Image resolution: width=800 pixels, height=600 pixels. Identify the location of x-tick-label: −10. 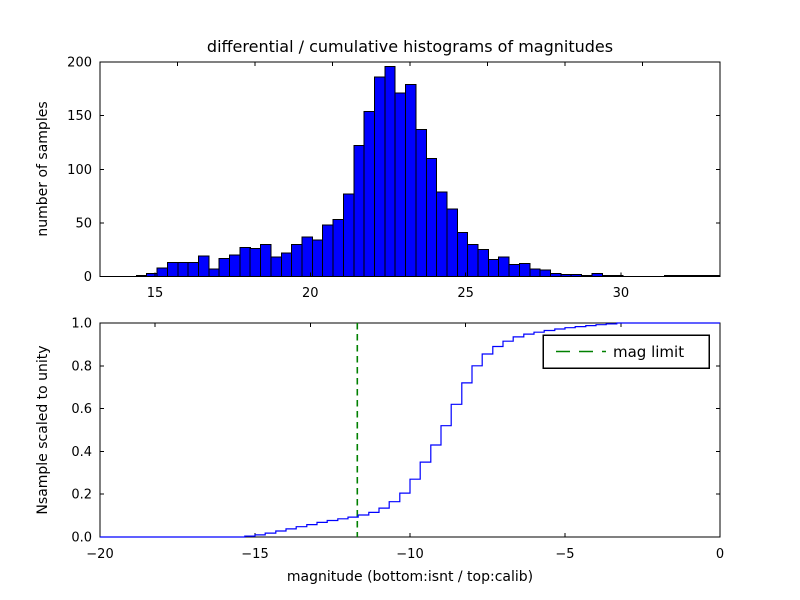
(409, 554).